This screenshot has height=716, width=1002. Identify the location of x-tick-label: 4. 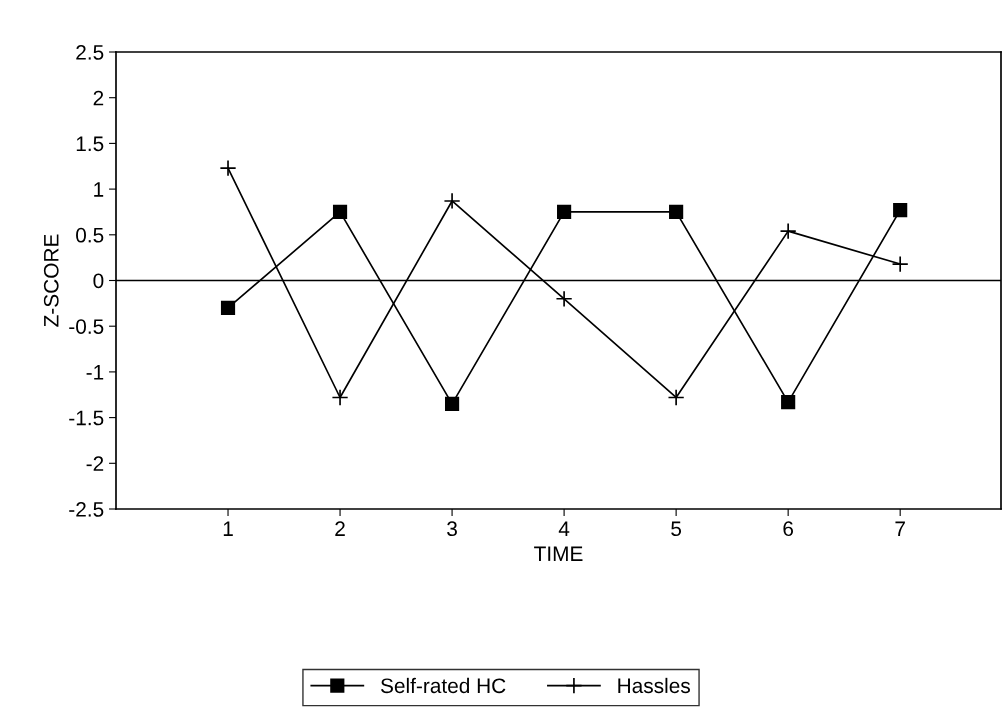
(564, 528).